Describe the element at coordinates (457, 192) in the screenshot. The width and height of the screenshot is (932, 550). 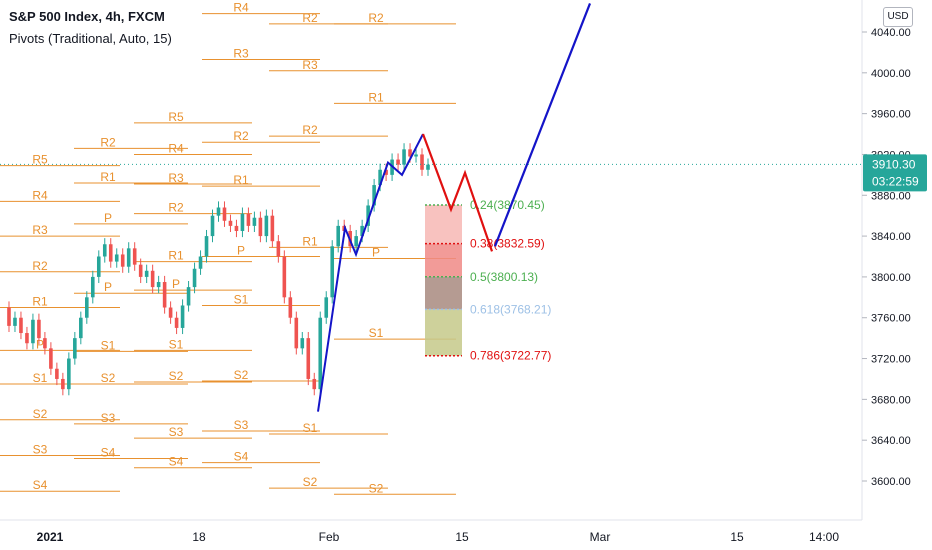
I see `forecast-down-line` at that location.